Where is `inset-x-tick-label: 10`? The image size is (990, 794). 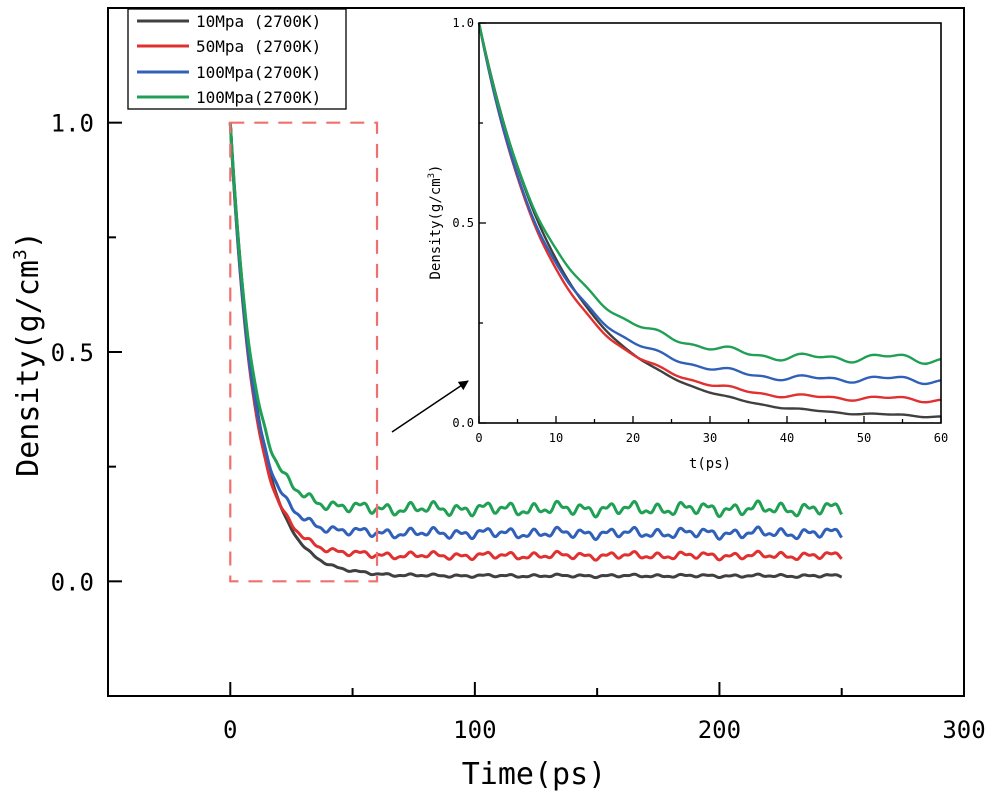
inset-x-tick-label: 10 is located at coordinates (556, 438).